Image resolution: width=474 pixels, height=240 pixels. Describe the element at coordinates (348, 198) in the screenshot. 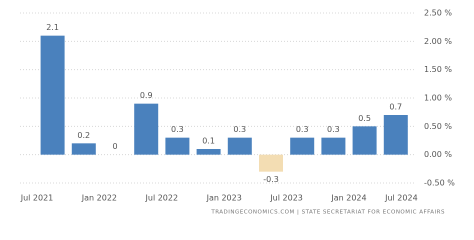

I see `x-tick-label: Jan 2024` at that location.